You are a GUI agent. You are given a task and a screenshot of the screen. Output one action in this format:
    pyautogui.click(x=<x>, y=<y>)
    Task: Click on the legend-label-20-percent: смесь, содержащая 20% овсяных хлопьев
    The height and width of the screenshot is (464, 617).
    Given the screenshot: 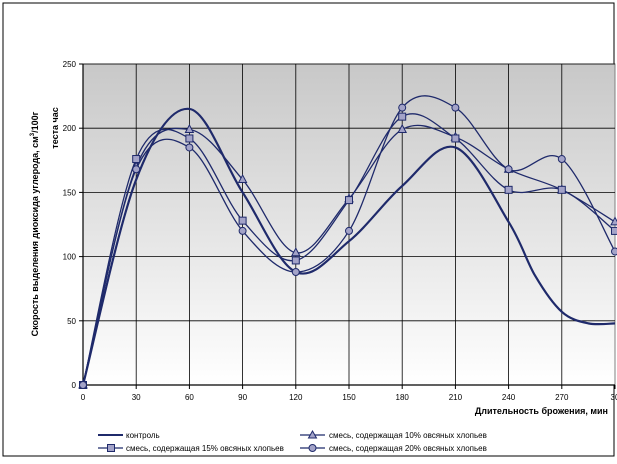 What is the action you would take?
    pyautogui.click(x=408, y=448)
    